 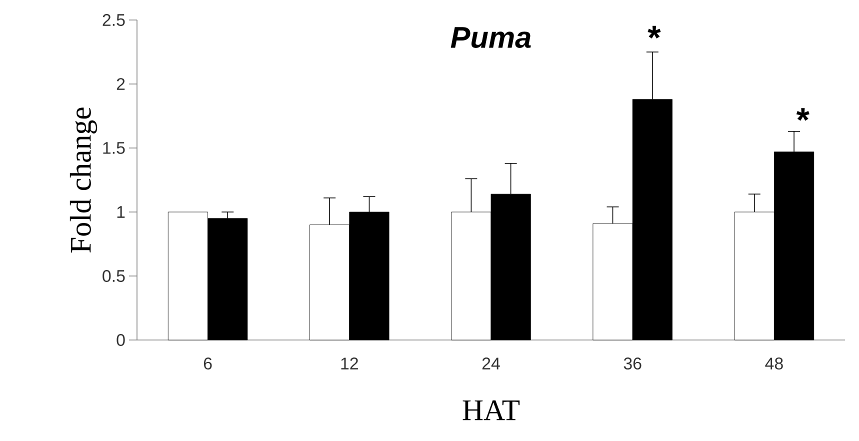 What do you see at coordinates (633, 364) in the screenshot?
I see `x-tick-label: 36` at bounding box center [633, 364].